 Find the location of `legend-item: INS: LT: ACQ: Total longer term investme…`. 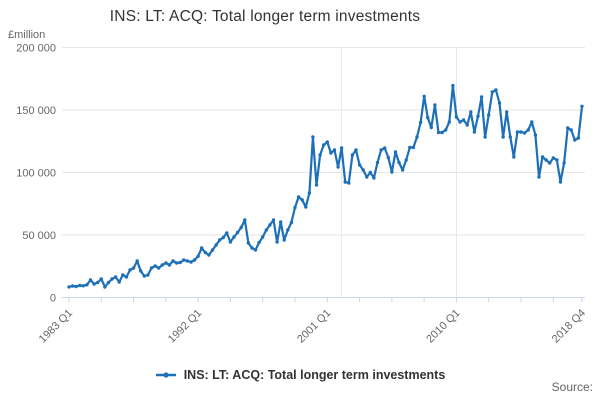

legend-item: INS: LT: ACQ: Total longer term investme… is located at coordinates (300, 375).